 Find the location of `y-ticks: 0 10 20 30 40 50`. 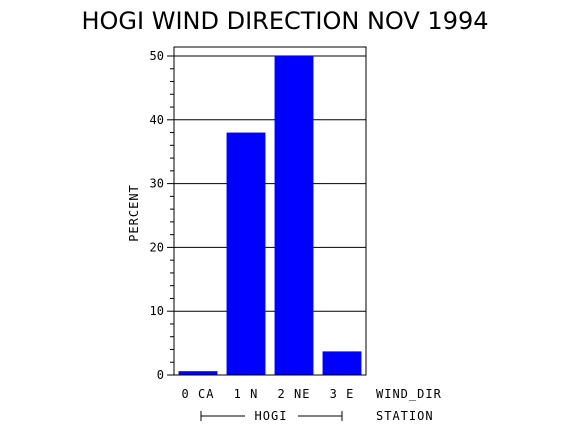

y-ticks: 0 10 20 30 40 50 is located at coordinates (162, 215).